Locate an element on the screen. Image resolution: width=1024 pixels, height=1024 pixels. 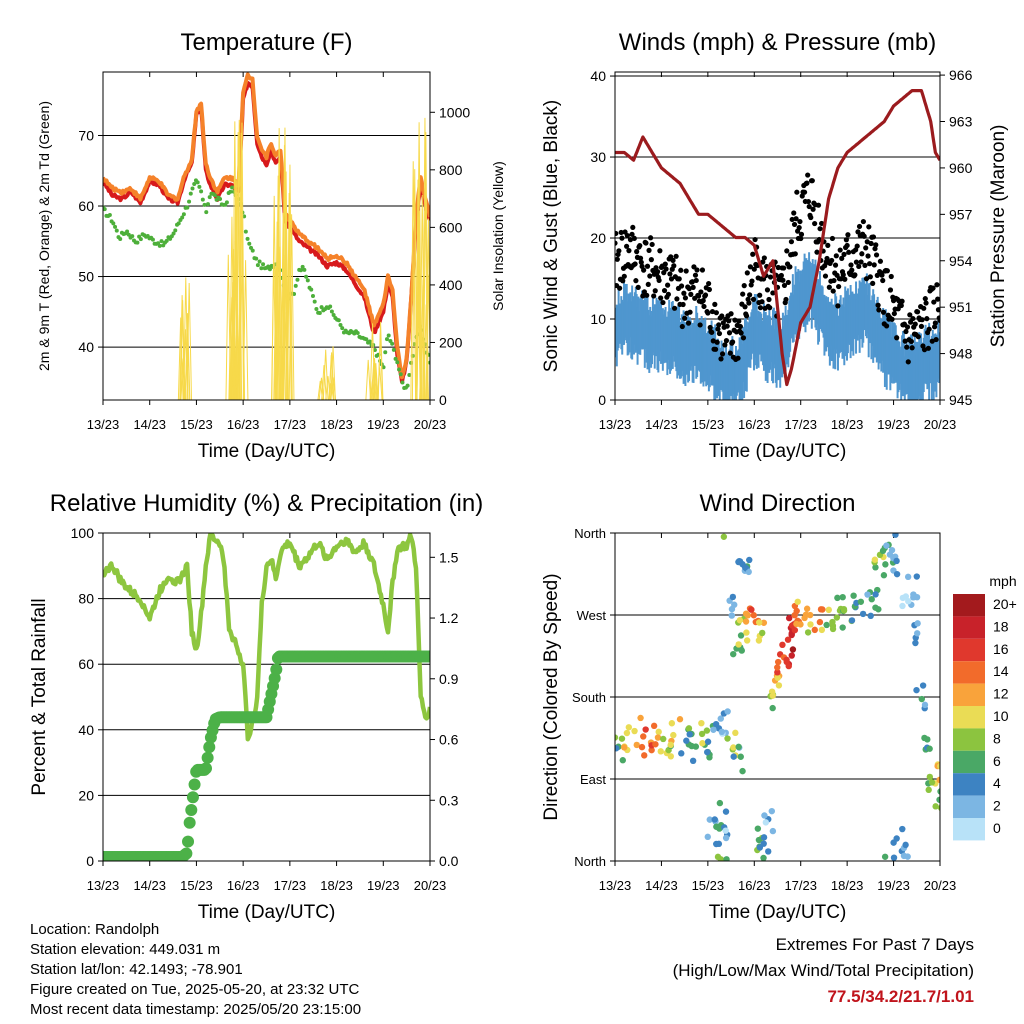
legend-label: 2 is located at coordinates (997, 806).